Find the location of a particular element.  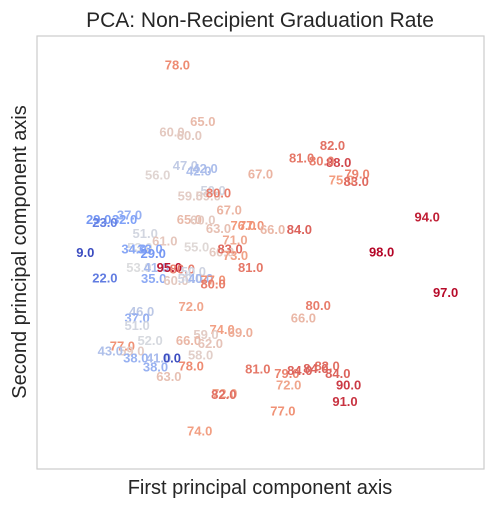

point-label: 76.0 is located at coordinates (242, 225).